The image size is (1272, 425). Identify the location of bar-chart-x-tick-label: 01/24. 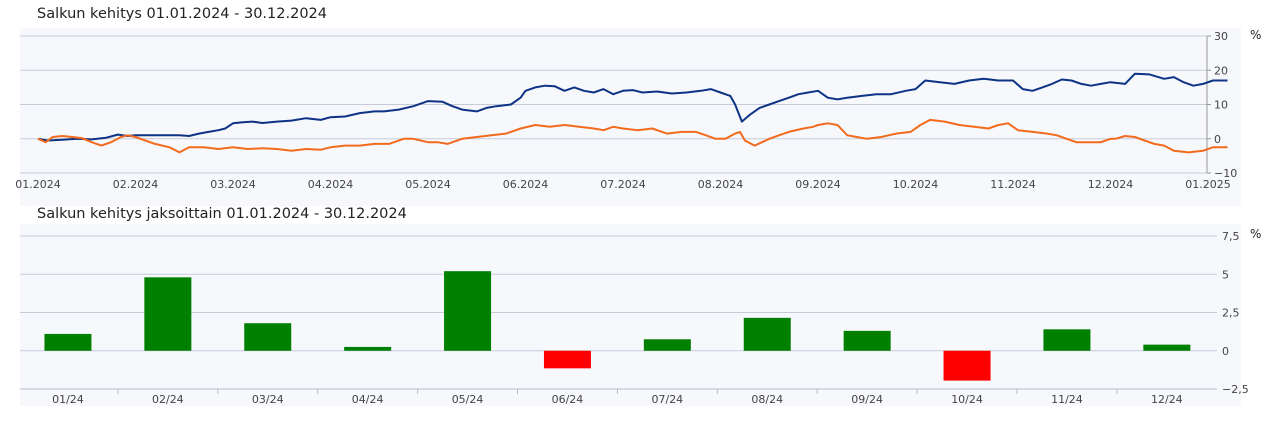
(68, 399).